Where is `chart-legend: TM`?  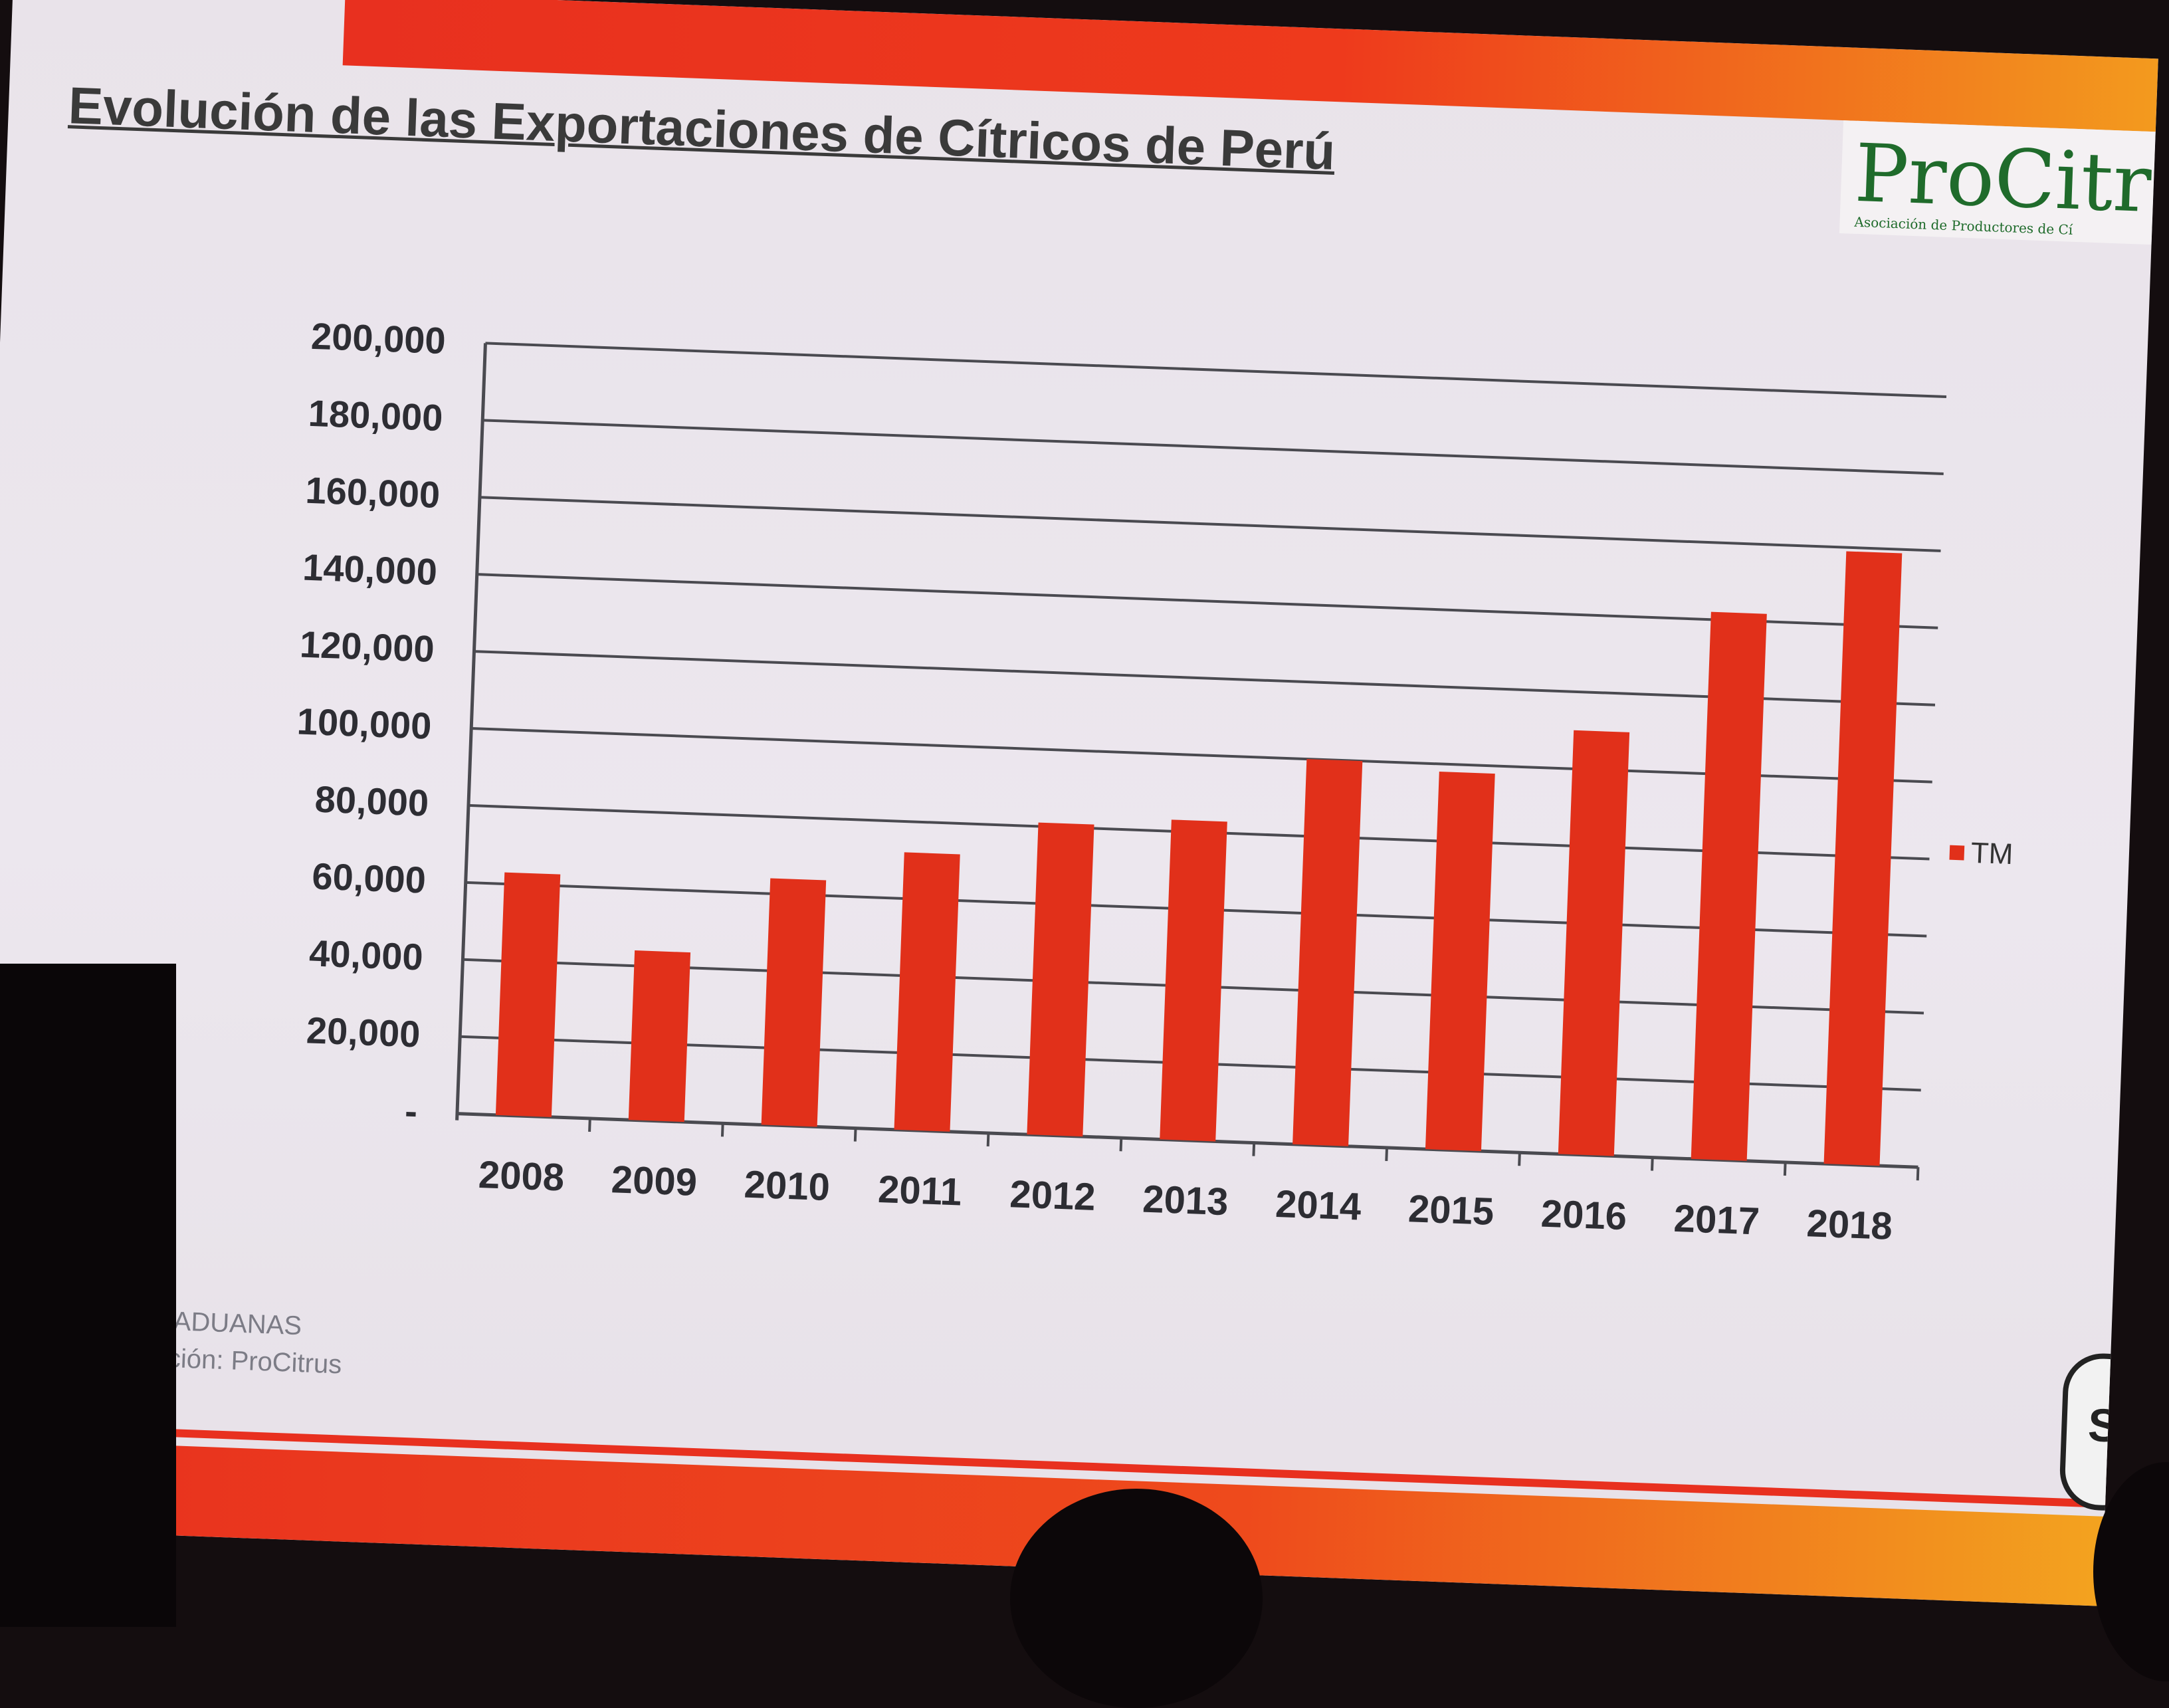 chart-legend: TM is located at coordinates (1981, 853).